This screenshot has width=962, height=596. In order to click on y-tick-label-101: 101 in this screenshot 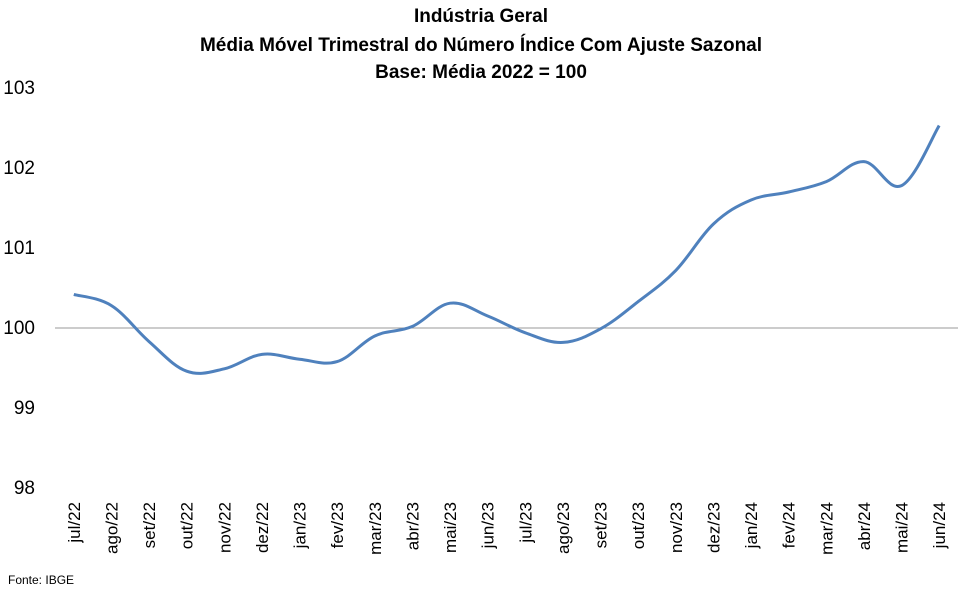, I will do `click(19, 248)`.